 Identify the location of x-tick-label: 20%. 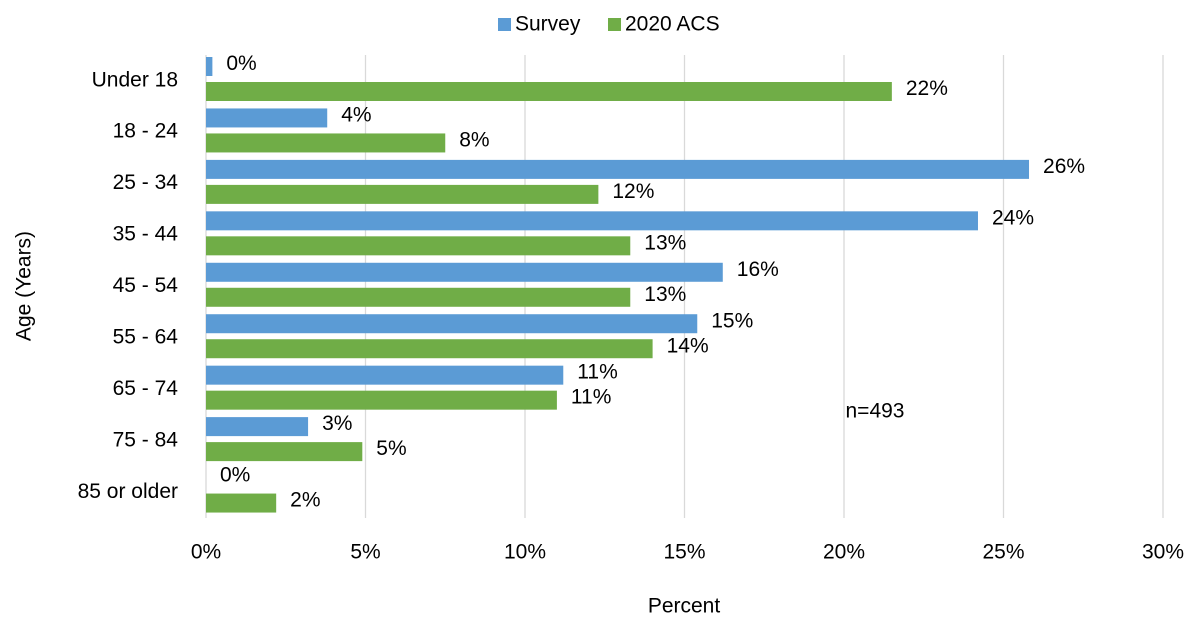
(844, 552).